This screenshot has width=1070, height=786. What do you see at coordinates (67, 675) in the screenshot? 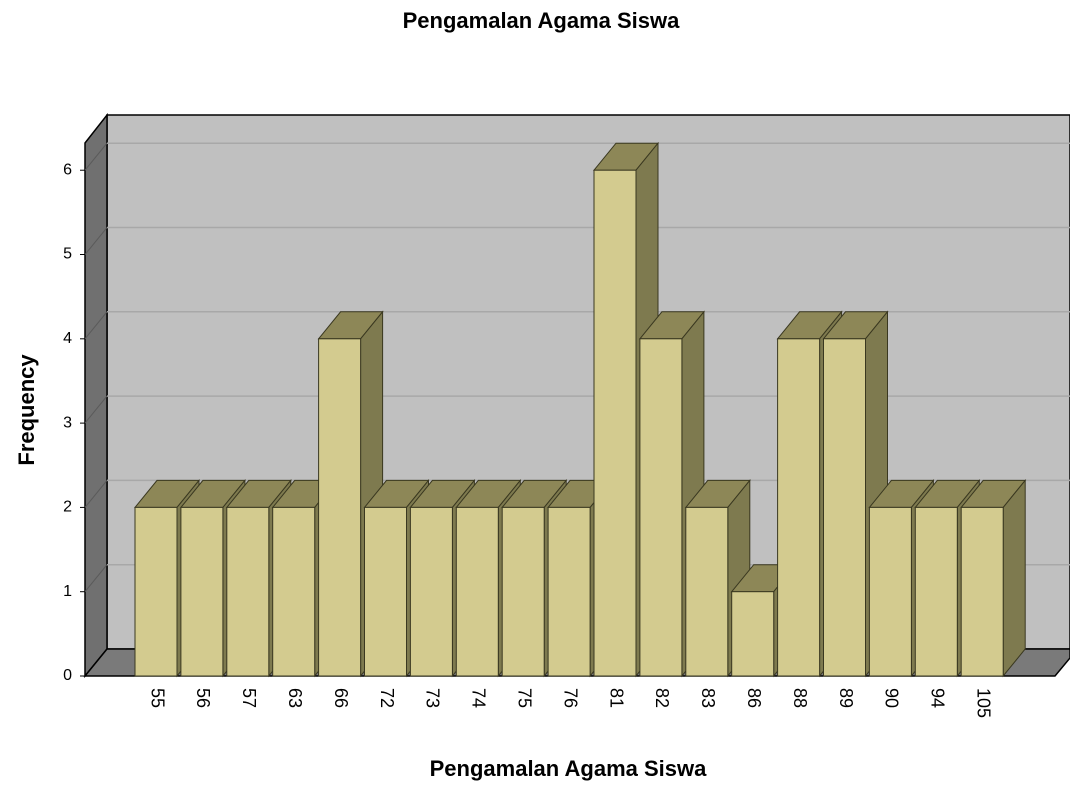
I see `y-tick-label: 0` at bounding box center [67, 675].